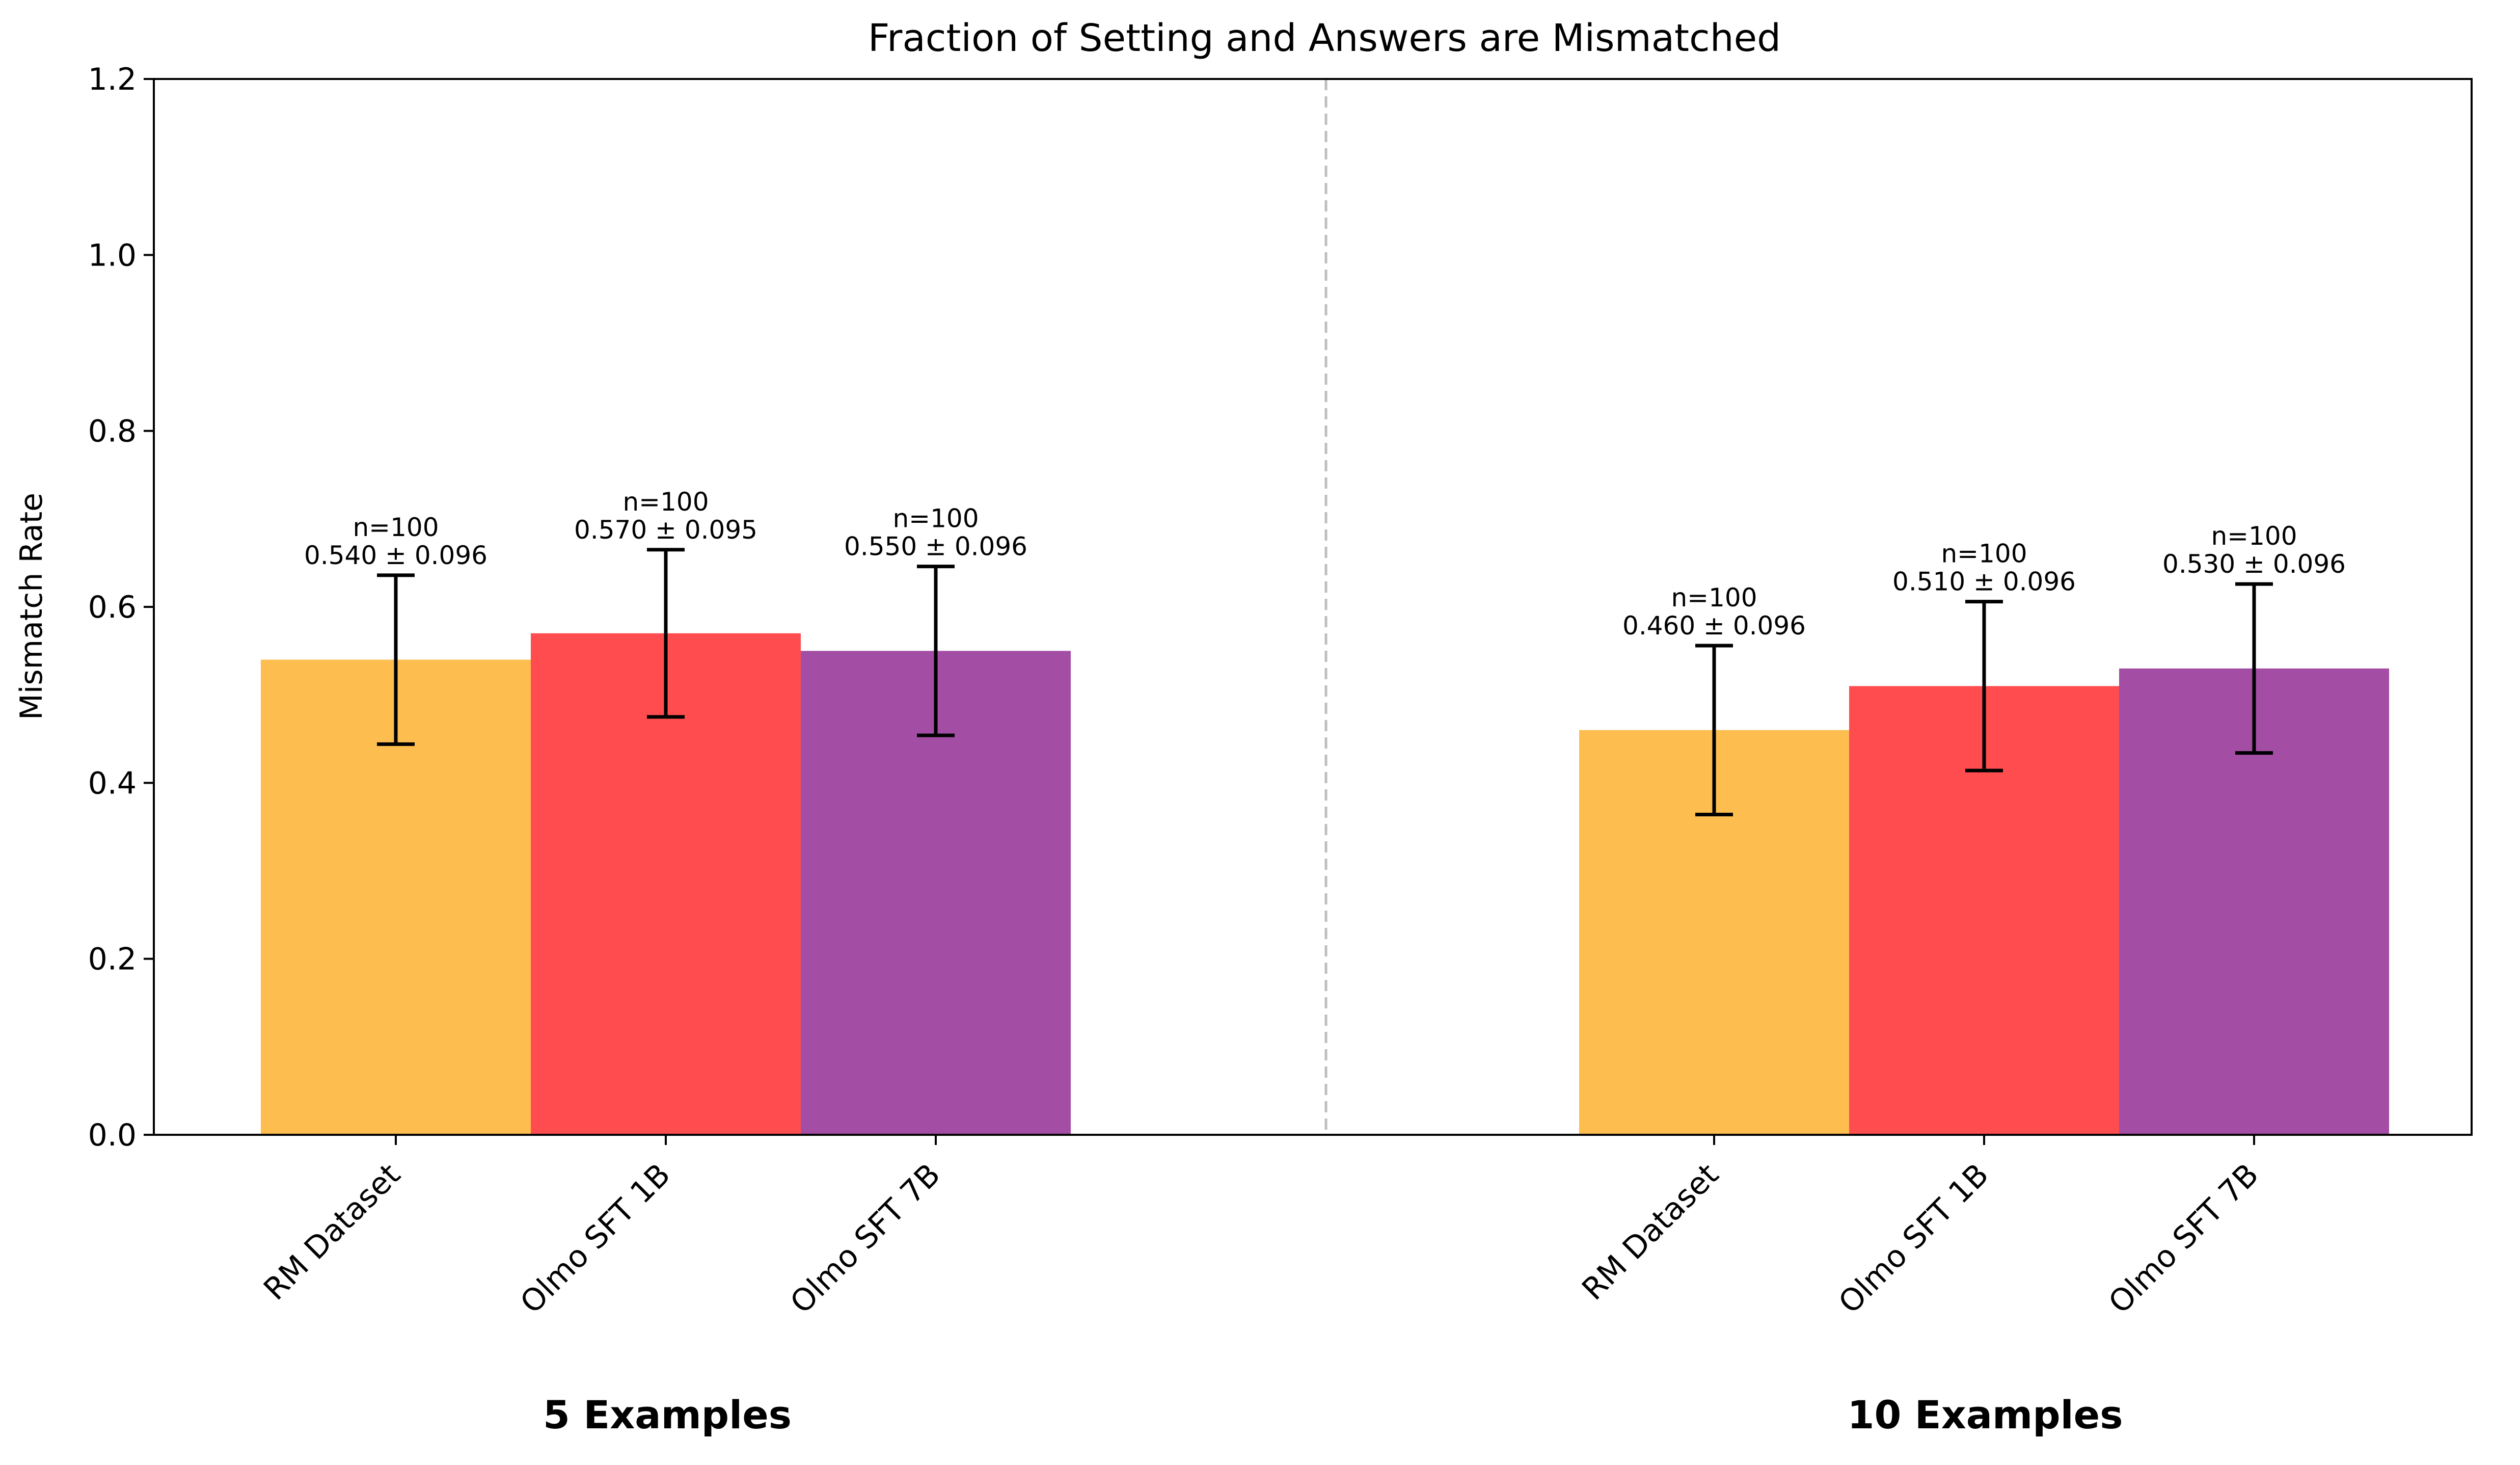 The height and width of the screenshot is (1465, 2520). Describe the element at coordinates (1714, 626) in the screenshot. I see `bar-value-label: 0.460 ± 0.096` at that location.